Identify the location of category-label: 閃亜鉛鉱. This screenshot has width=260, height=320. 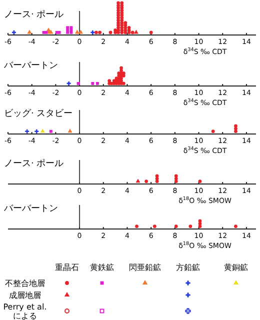
(145, 267).